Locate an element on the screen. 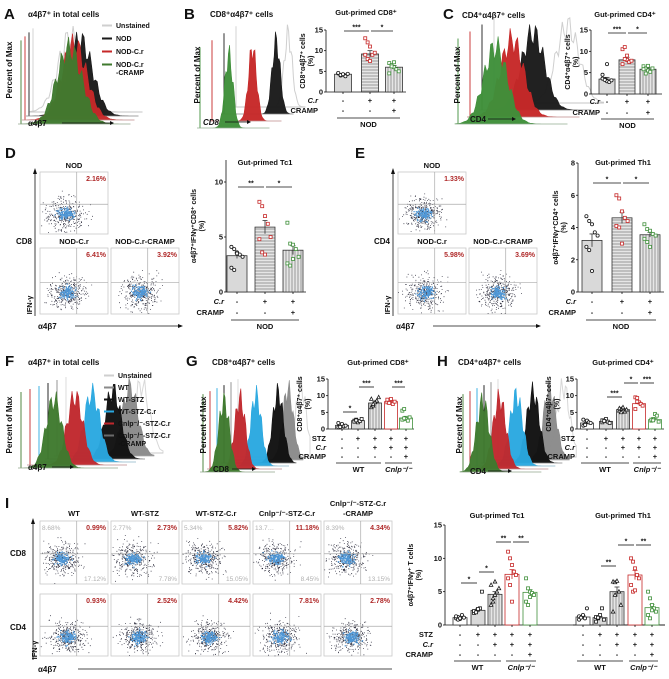  flow-plot-cd4: 0.93% is located at coordinates (74, 625).